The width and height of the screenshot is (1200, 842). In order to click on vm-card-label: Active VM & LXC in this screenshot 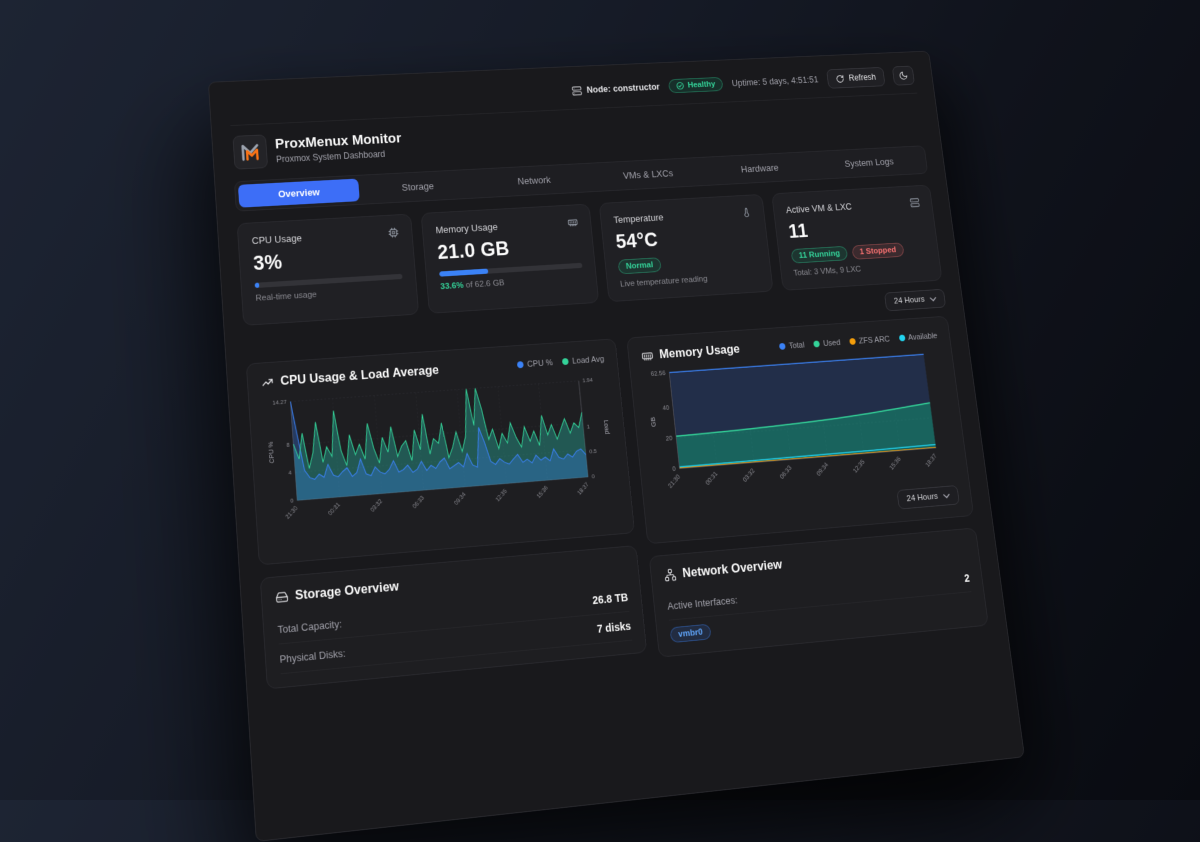, I will do `click(818, 208)`.